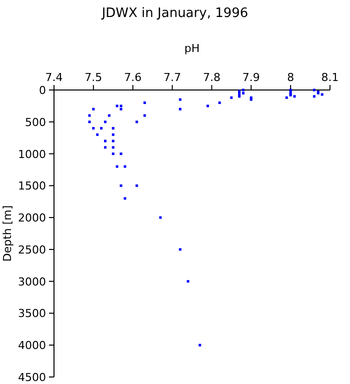 The image size is (350, 384). Describe the element at coordinates (32, 154) in the screenshot. I see `y-tick-label: 1000` at that location.